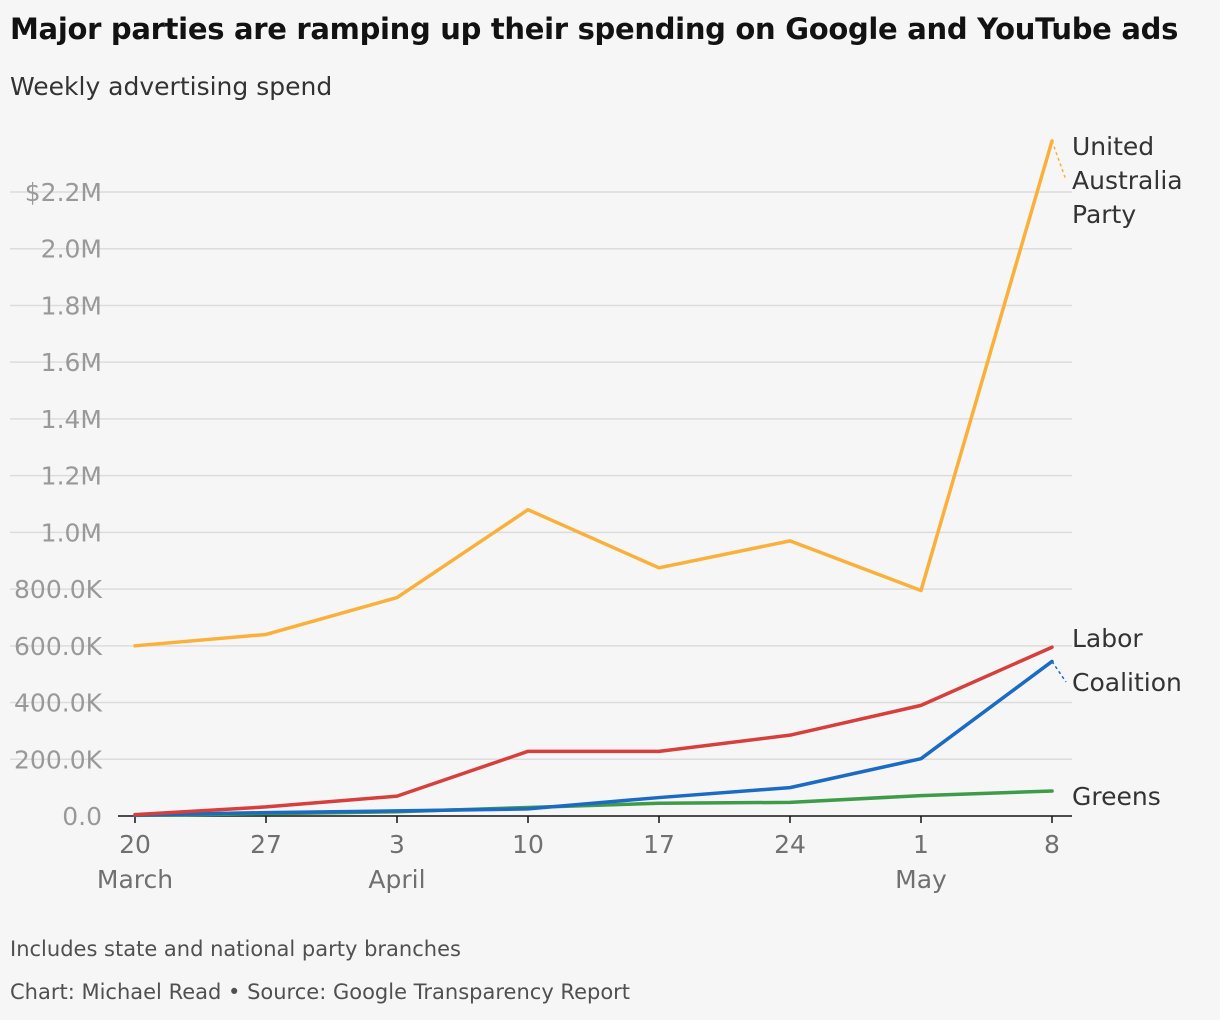  What do you see at coordinates (135, 879) in the screenshot?
I see `x-month-label: March` at bounding box center [135, 879].